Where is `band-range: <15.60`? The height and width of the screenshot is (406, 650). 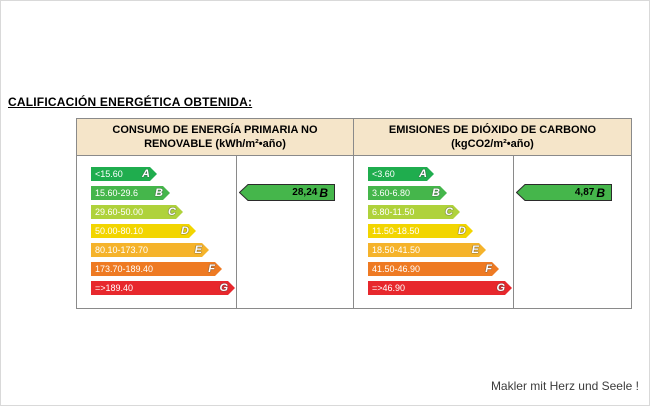
band-range: <15.60 is located at coordinates (109, 174).